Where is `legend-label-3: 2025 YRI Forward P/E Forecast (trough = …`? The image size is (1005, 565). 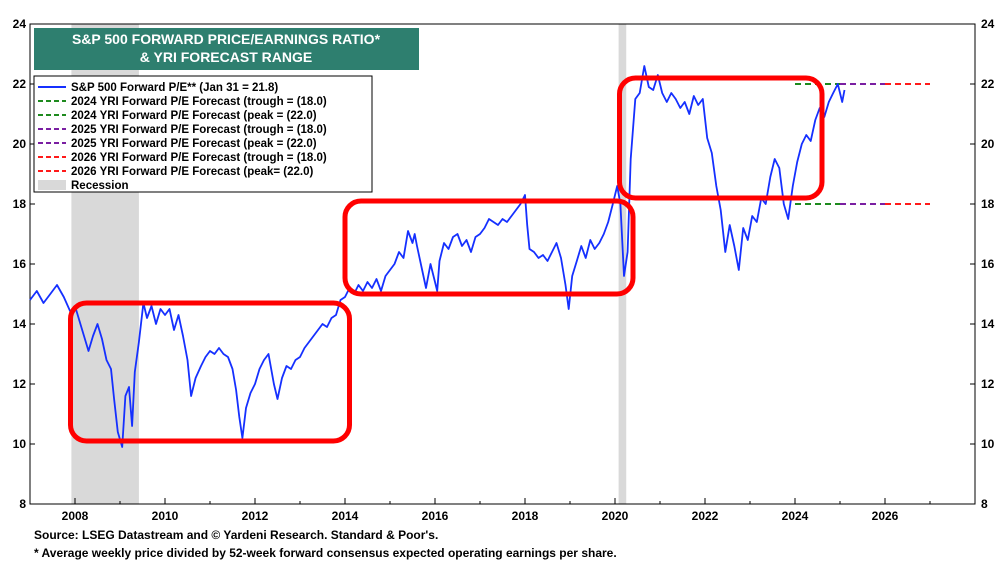 legend-label-3: 2025 YRI Forward P/E Forecast (trough = … is located at coordinates (199, 130).